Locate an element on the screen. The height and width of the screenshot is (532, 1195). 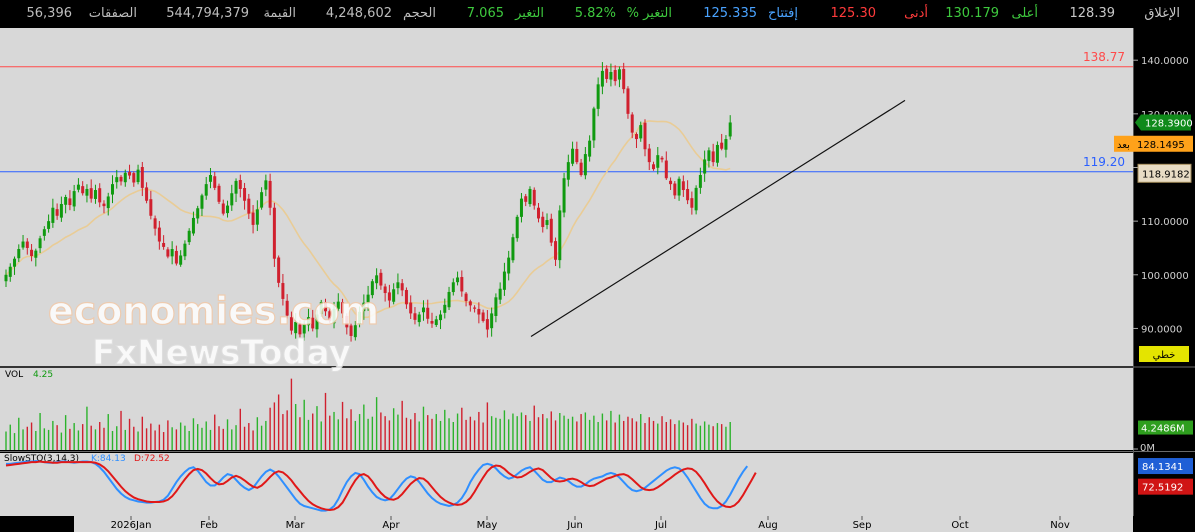
x-axis-label: May is located at coordinates (487, 525).